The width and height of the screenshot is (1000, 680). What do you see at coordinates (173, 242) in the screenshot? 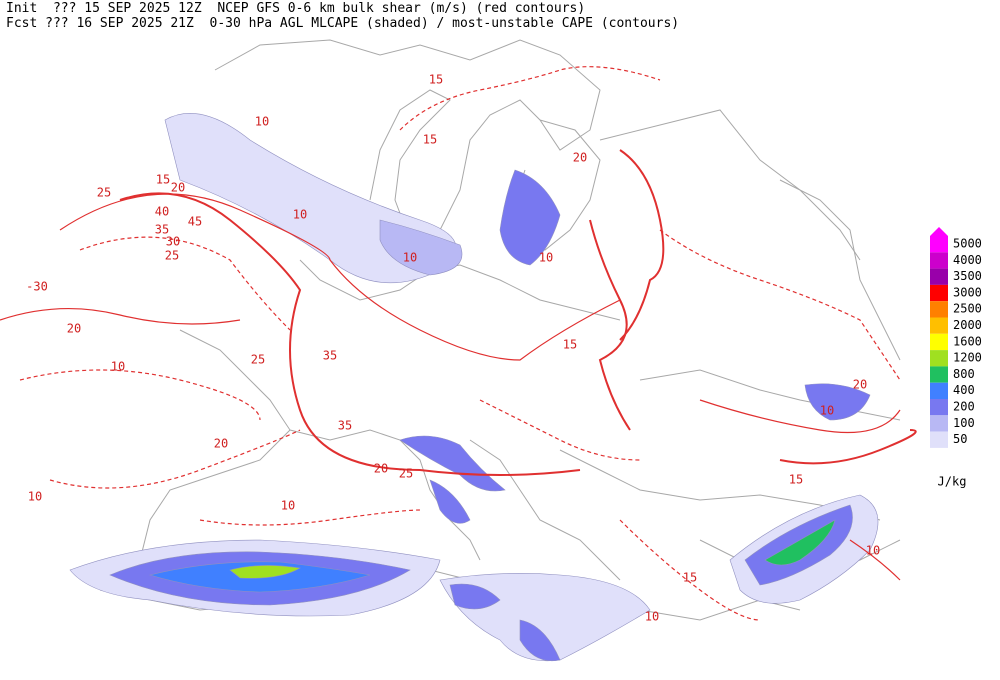
I see `contour-label: 30` at bounding box center [173, 242].